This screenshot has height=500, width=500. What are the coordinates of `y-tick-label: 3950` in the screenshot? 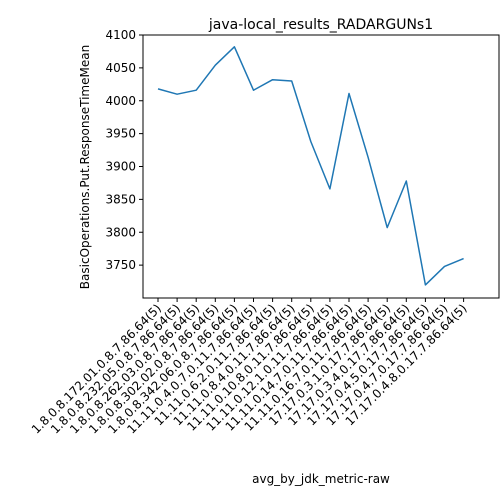 It's located at (120, 134).